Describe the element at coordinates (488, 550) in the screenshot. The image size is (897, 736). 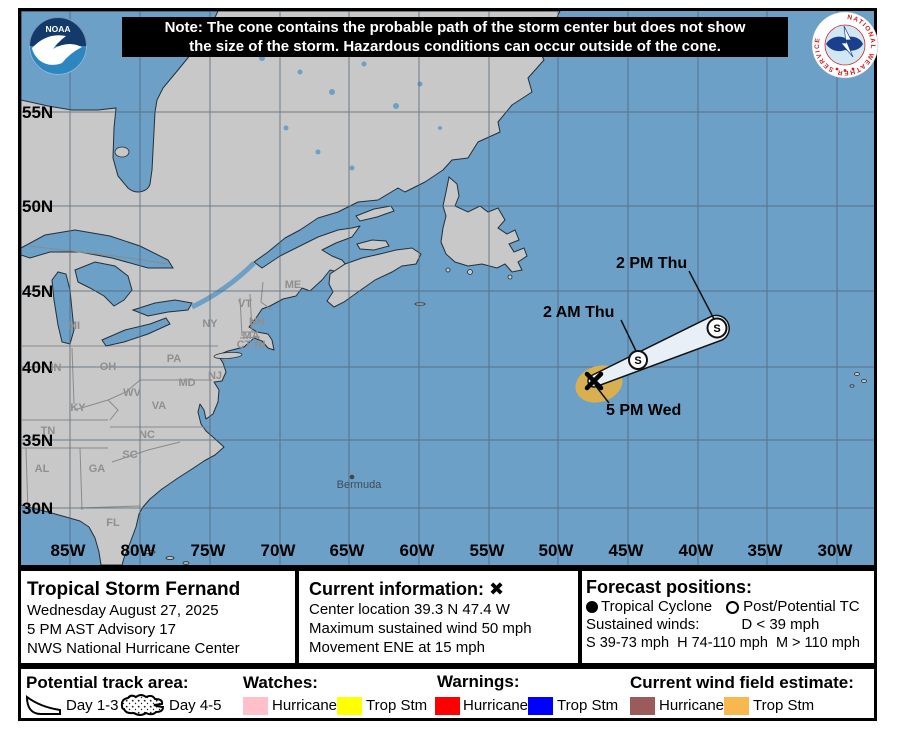
I see `lon-label: 55W` at that location.